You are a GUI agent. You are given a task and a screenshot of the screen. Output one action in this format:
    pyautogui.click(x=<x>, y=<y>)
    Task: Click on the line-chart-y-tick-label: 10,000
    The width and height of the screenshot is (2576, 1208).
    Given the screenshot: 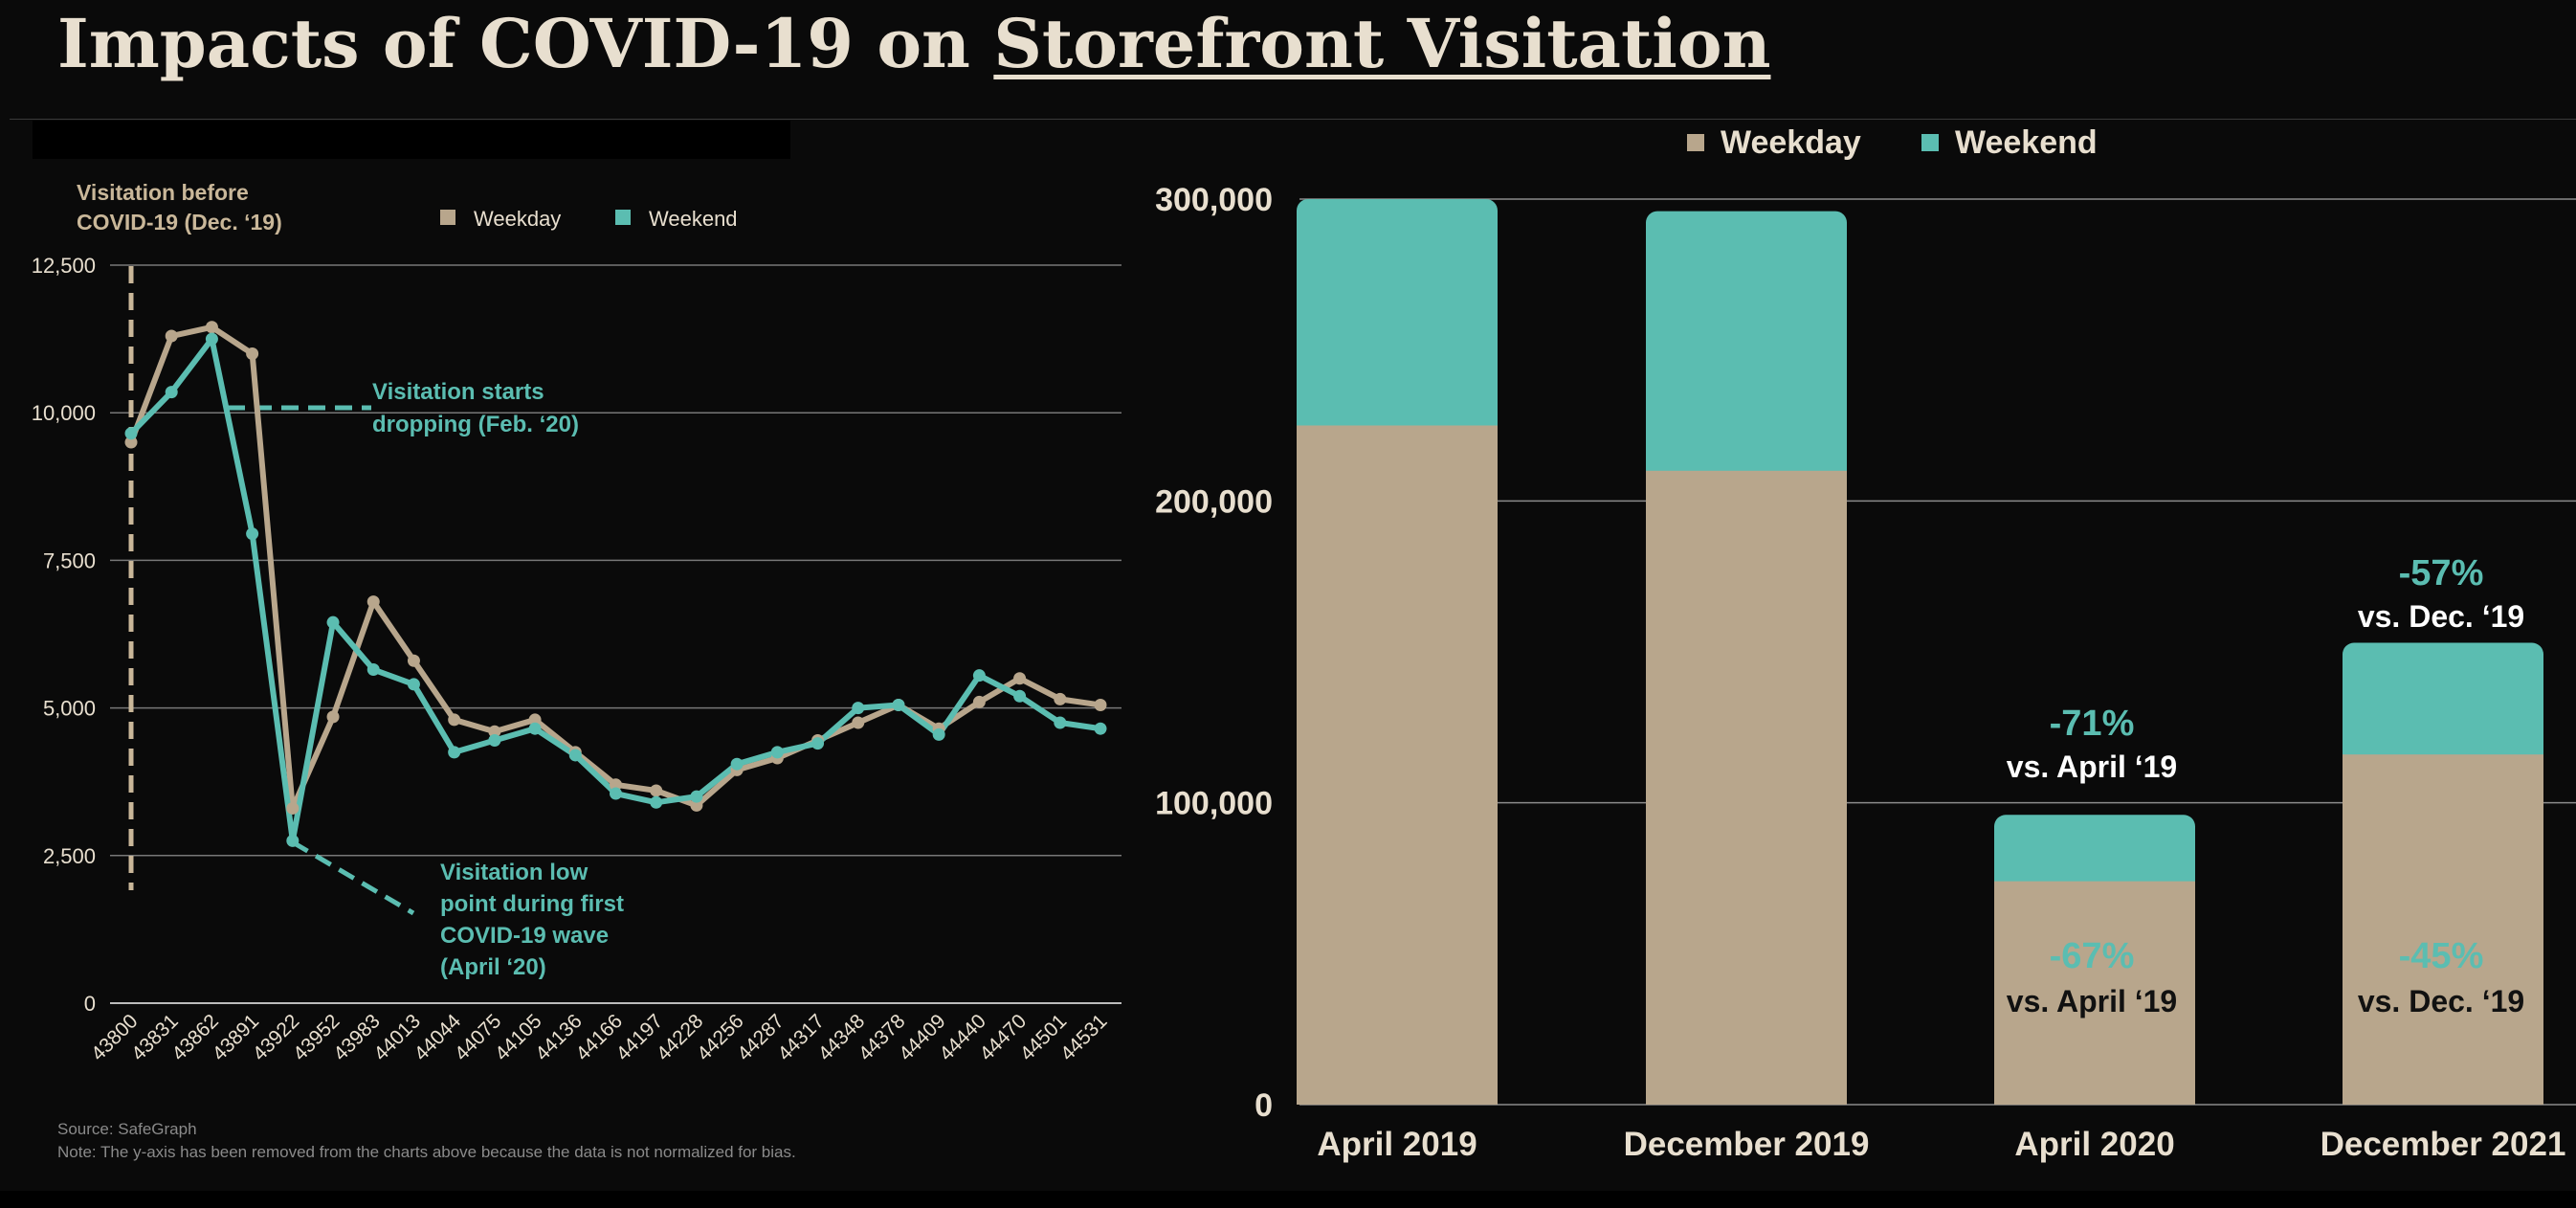 What is the action you would take?
    pyautogui.click(x=64, y=413)
    